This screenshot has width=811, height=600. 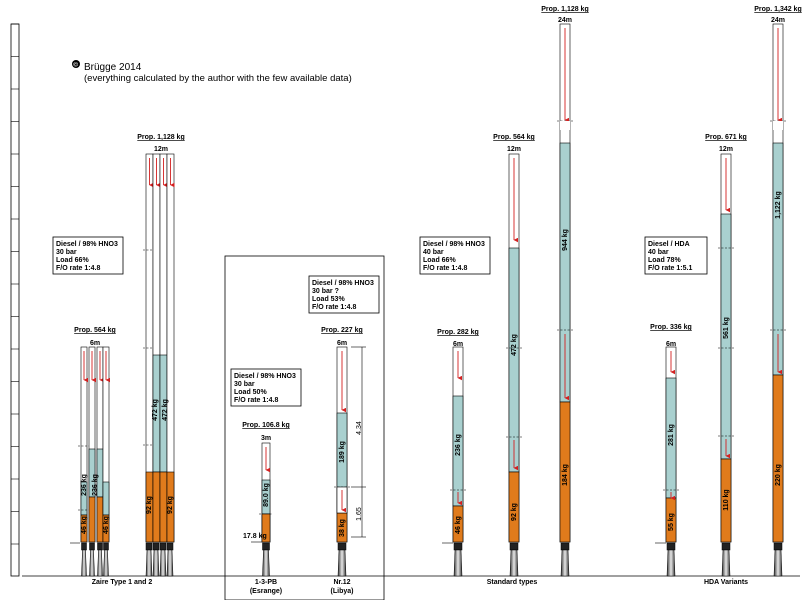 I want to click on oxidizer-mass: 561 kg, so click(x=726, y=328).